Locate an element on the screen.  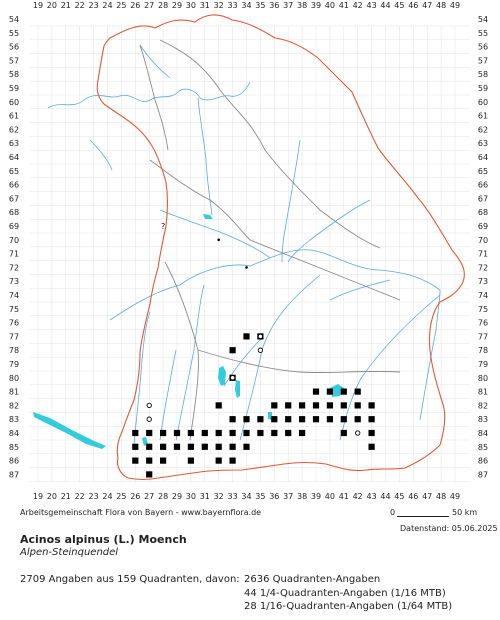
x-tick-label-top: 41 is located at coordinates (344, 5).